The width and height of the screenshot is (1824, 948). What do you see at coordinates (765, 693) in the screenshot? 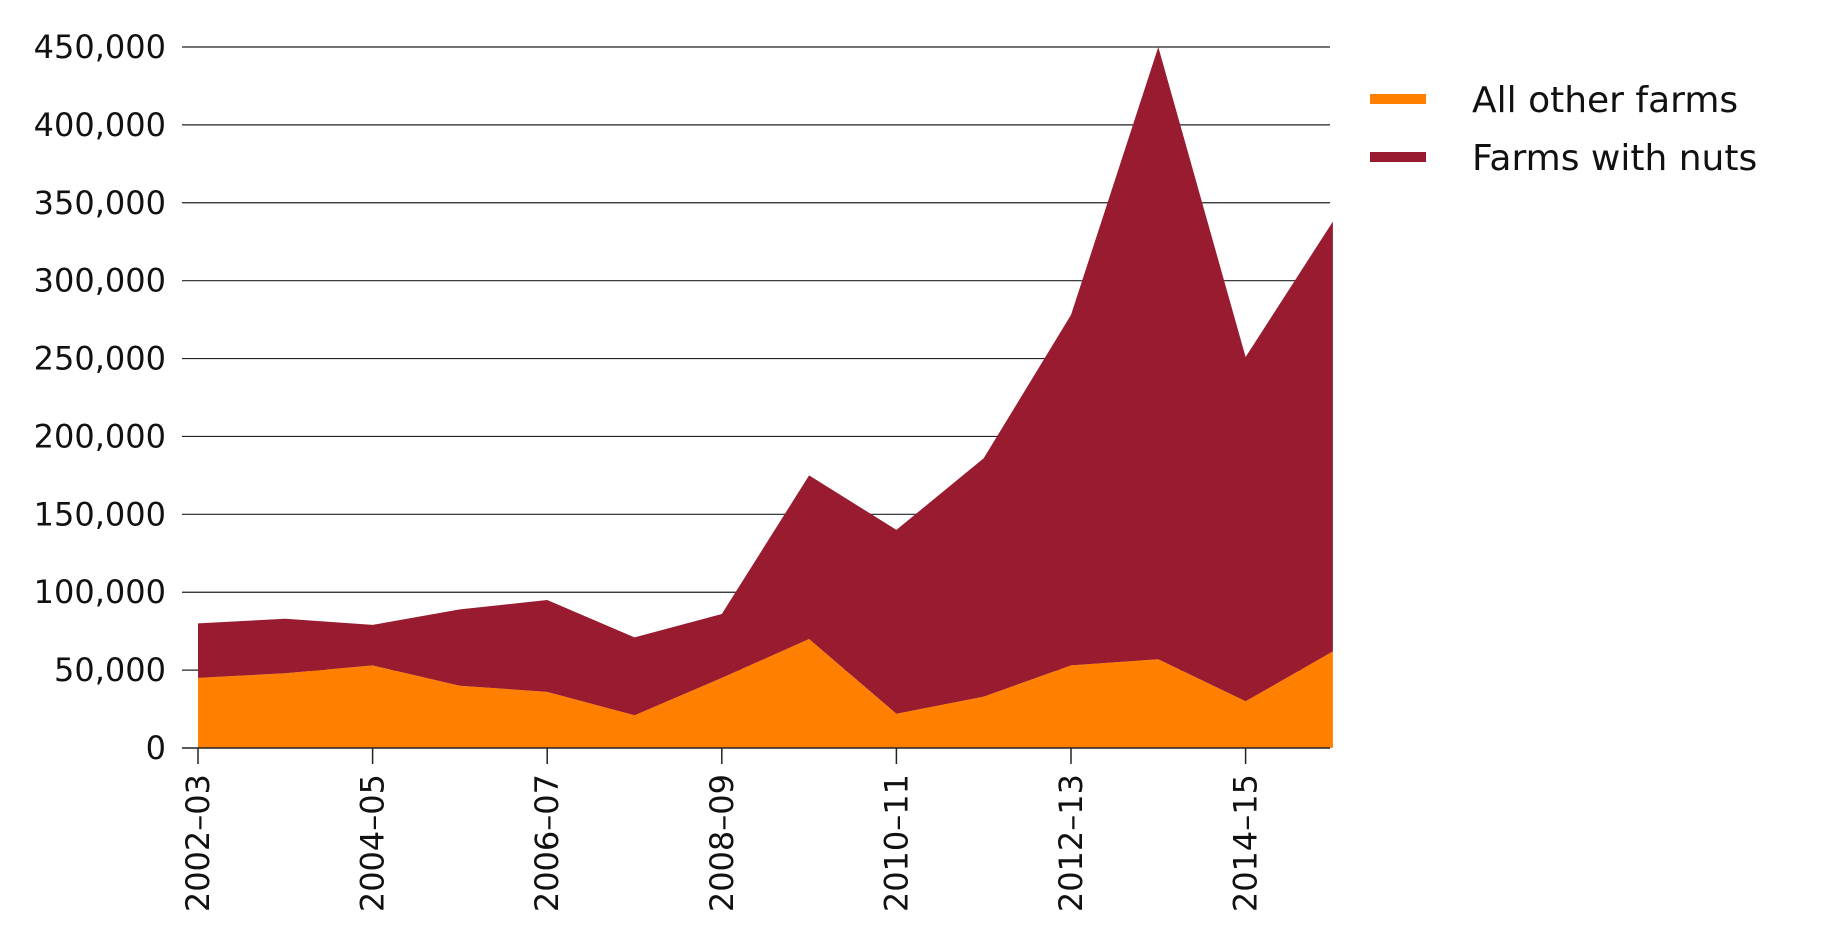
I see `area-all-other-farms` at bounding box center [765, 693].